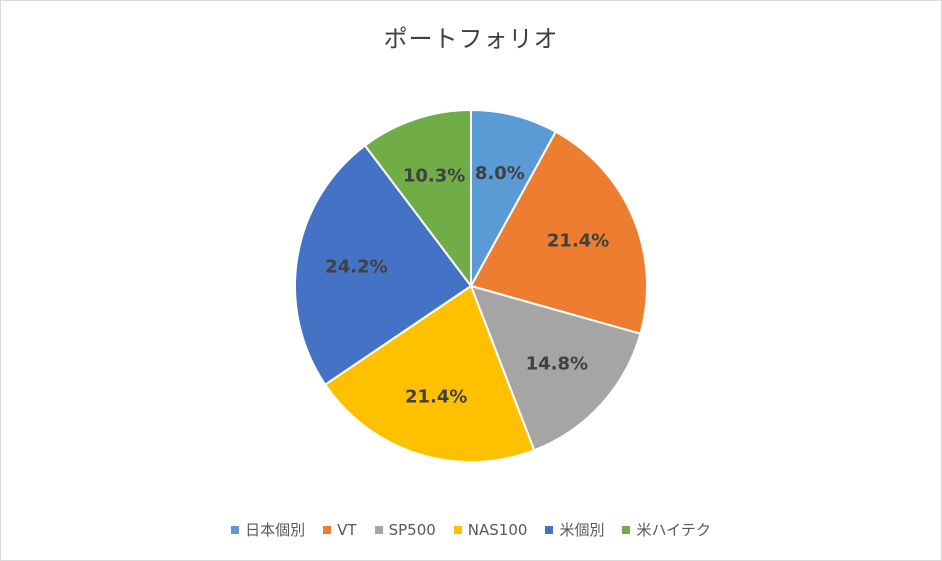 The width and height of the screenshot is (942, 561). I want to click on legend-item-1: 日本個別, so click(268, 529).